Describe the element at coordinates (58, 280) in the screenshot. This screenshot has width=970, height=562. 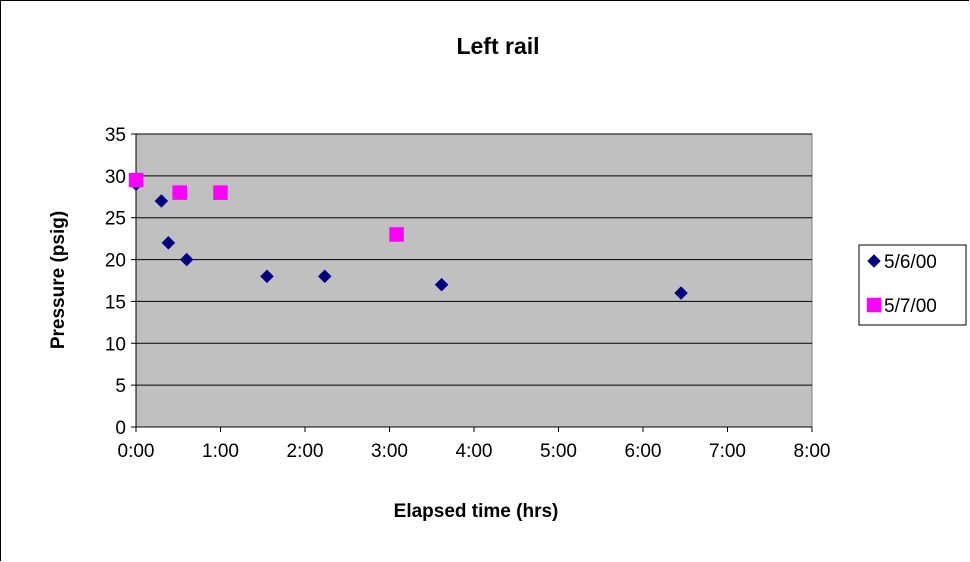
I see `y-axis-label: Pressure (psig)` at that location.